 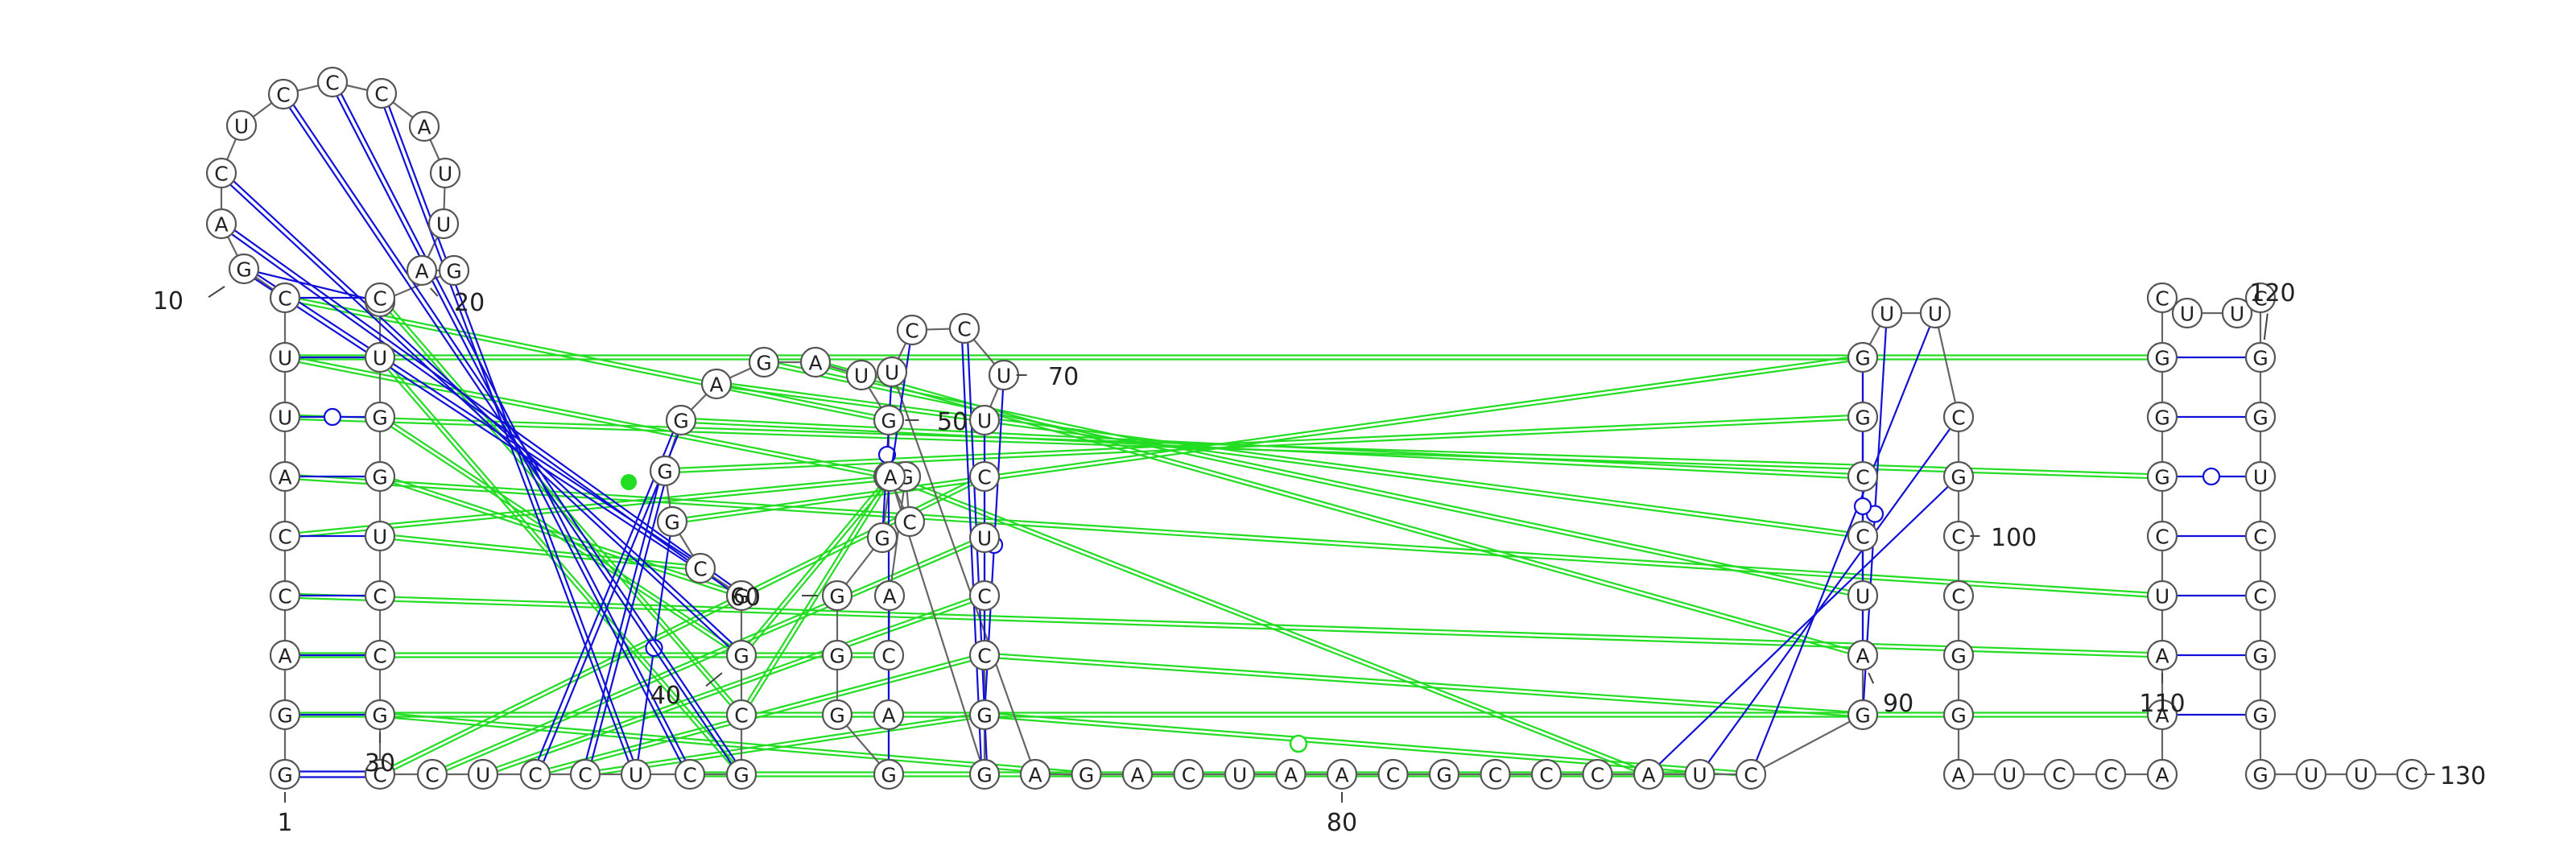 I want to click on nucleotide-26: G, so click(x=380, y=476).